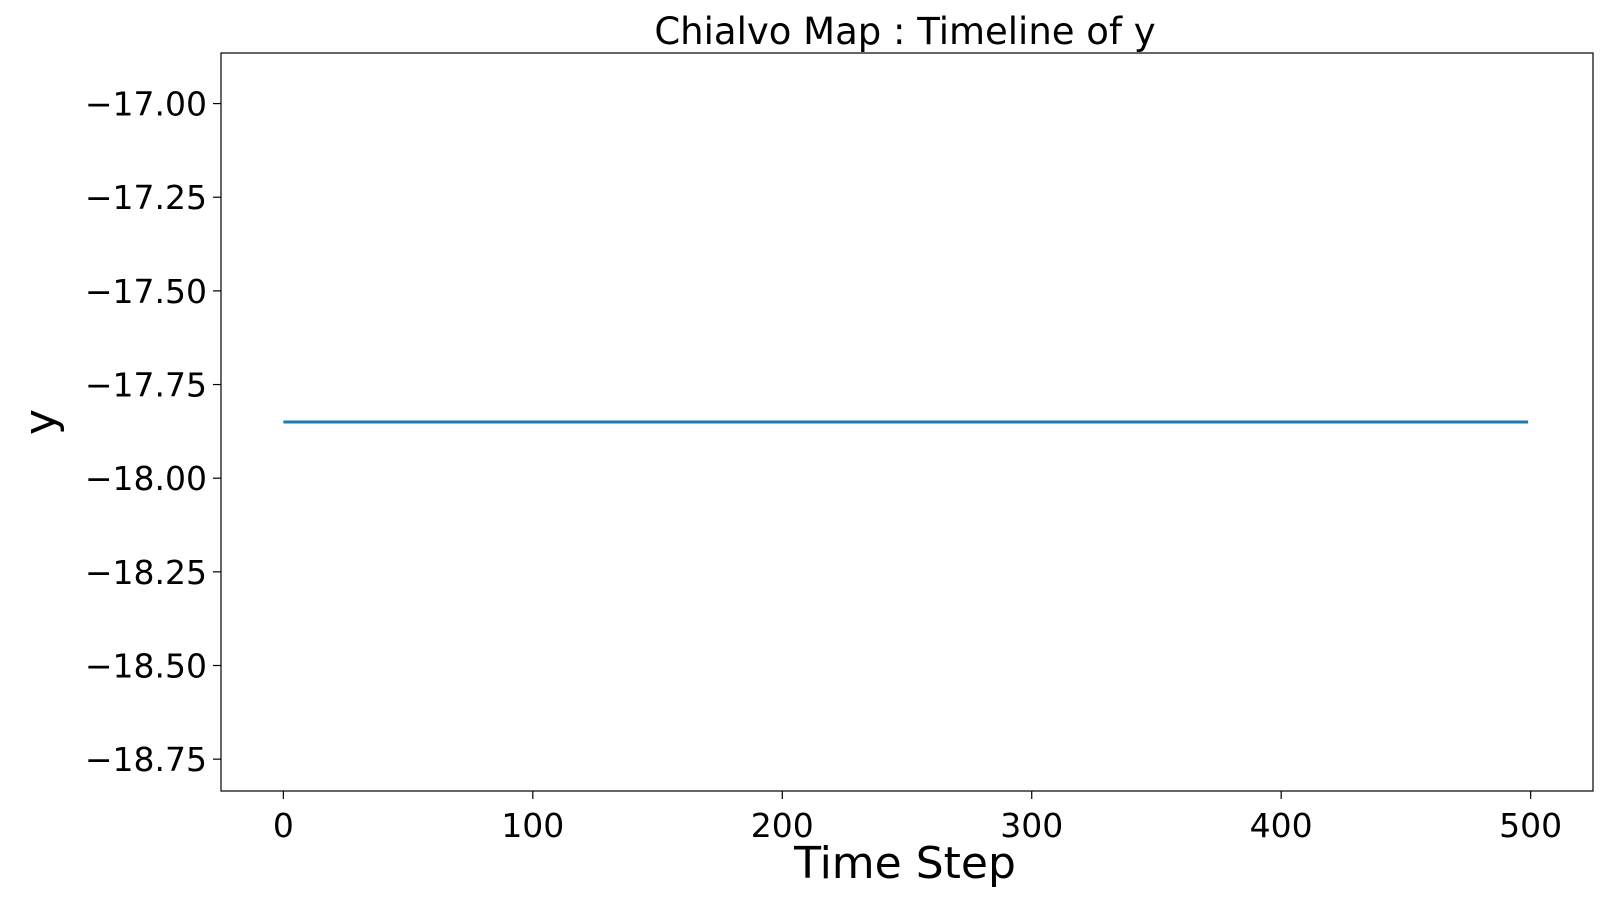 Image resolution: width=1600 pixels, height=900 pixels. What do you see at coordinates (146, 385) in the screenshot?
I see `y-tick-label: −17.75` at bounding box center [146, 385].